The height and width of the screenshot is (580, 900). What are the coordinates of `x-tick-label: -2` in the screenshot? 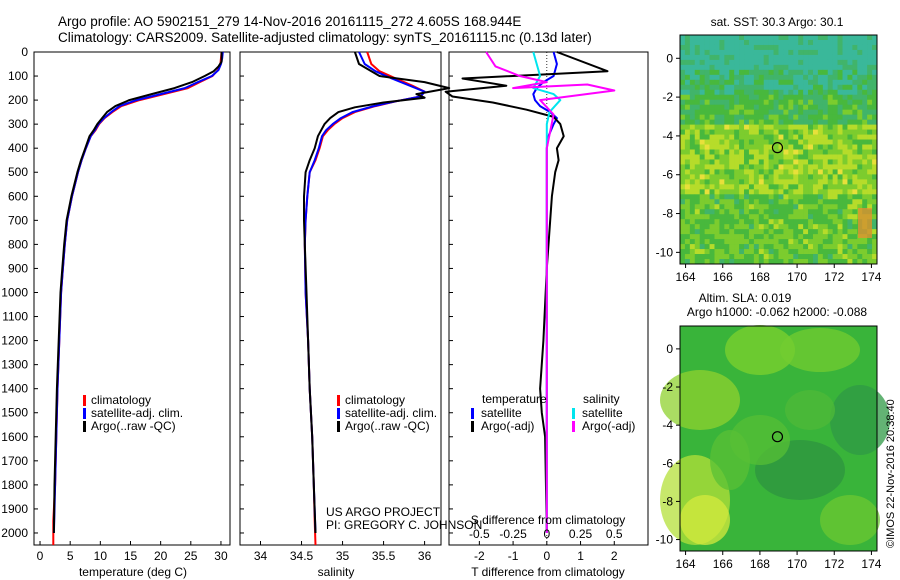 It's located at (479, 556).